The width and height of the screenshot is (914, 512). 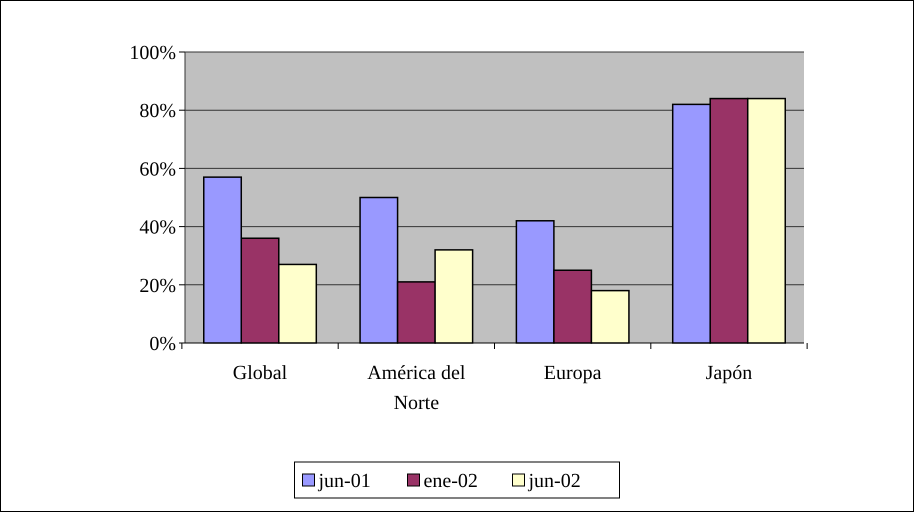 I want to click on y-tick-label: 40%, so click(x=157, y=227).